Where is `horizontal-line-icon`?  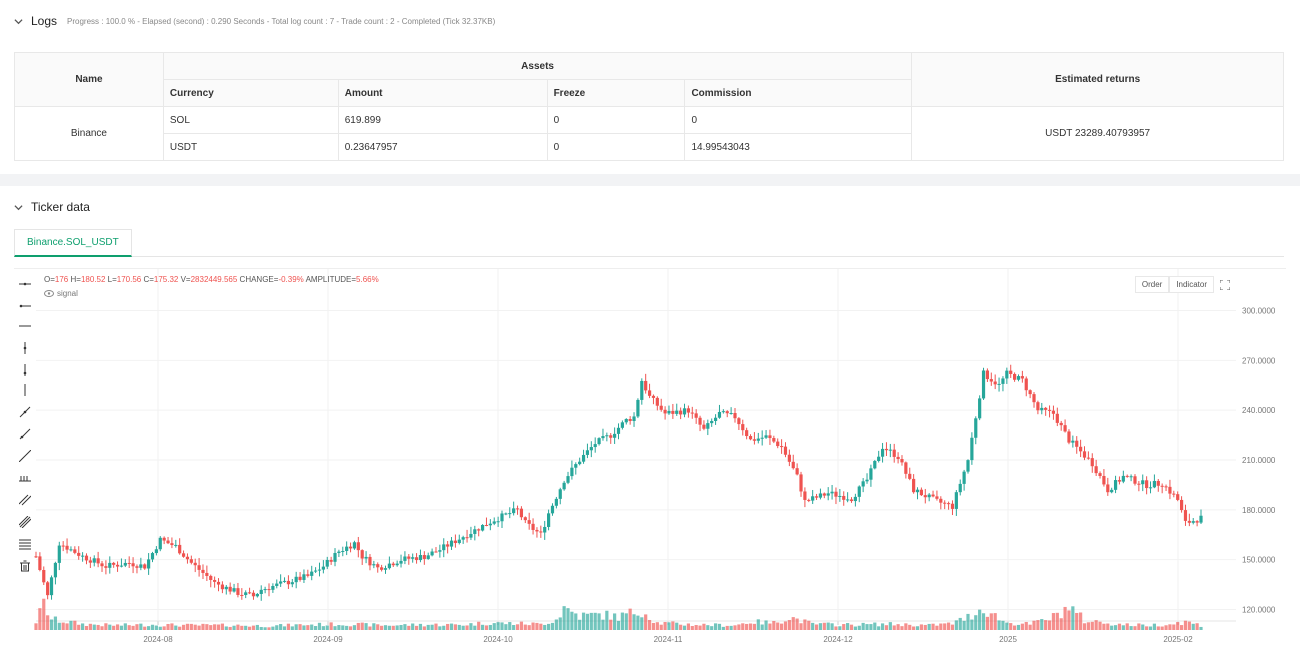
horizontal-line-icon is located at coordinates (25, 284).